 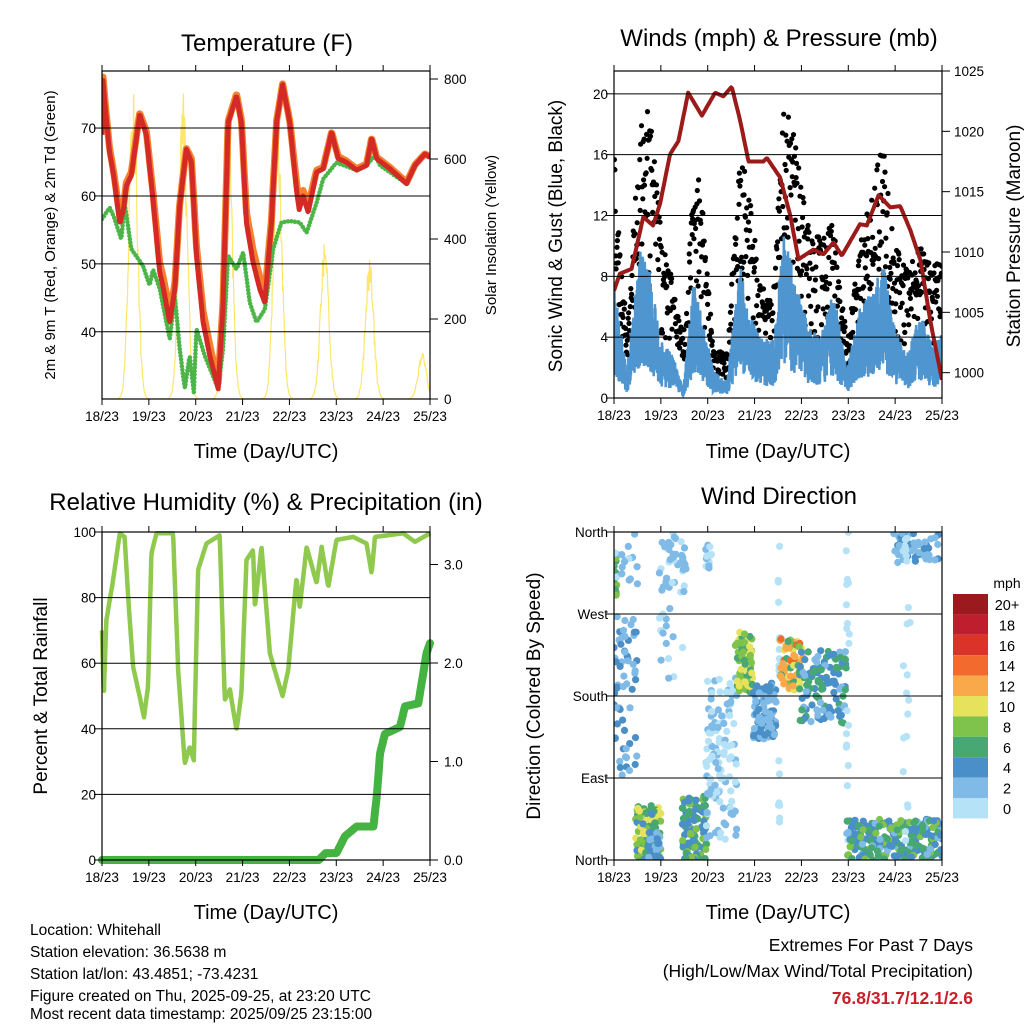 I want to click on temperature-title: Temperature (F), so click(x=267, y=43).